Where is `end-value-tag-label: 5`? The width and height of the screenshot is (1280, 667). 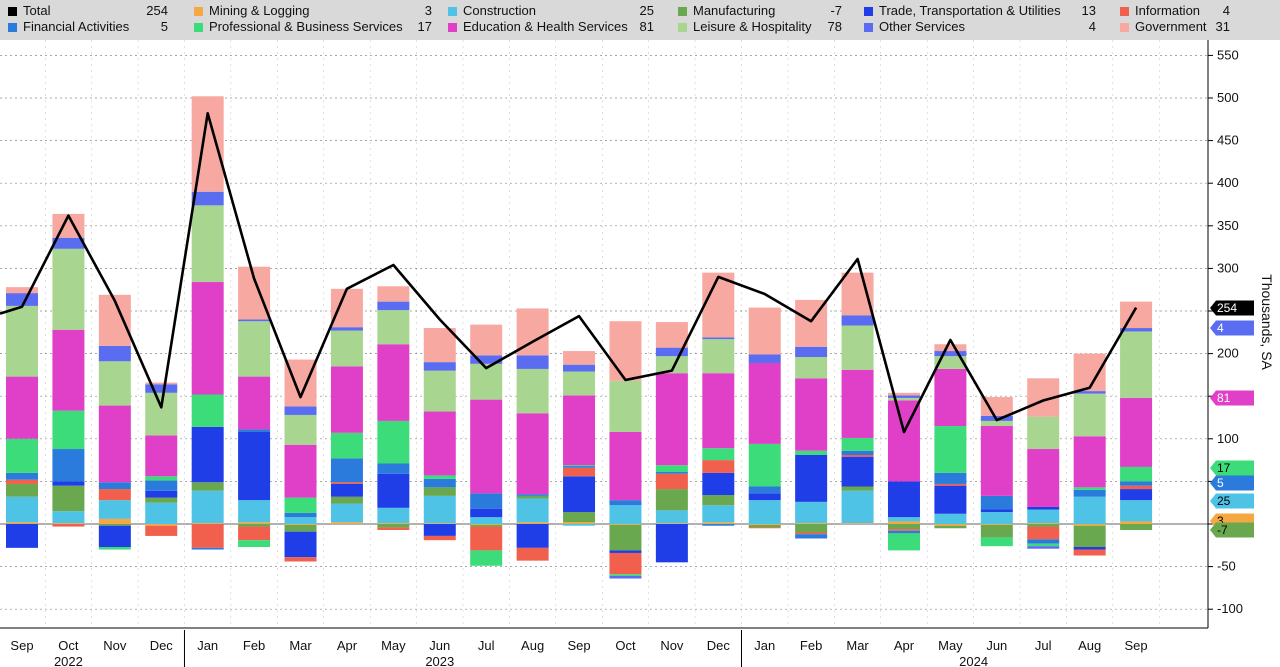 end-value-tag-label: 5 is located at coordinates (1220, 483).